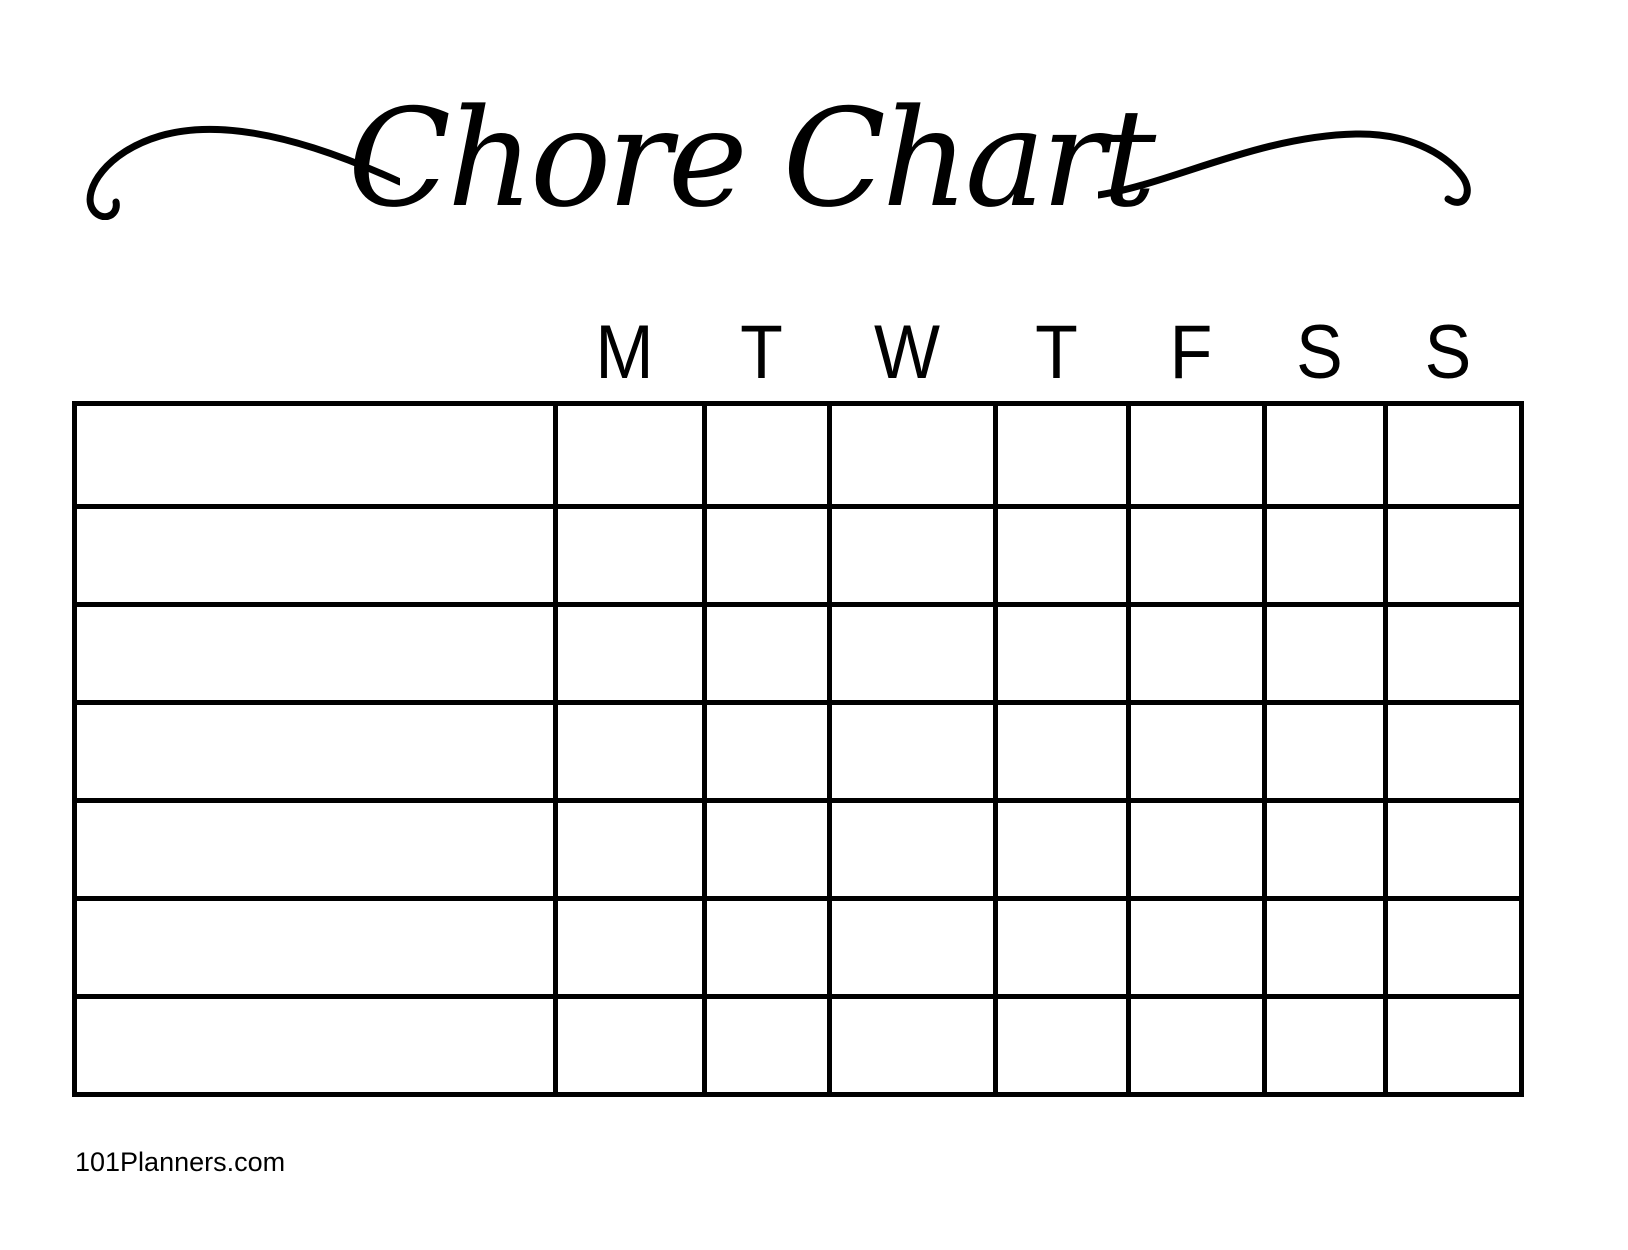  I want to click on day-cell-r6-c2, so click(910, 1045).